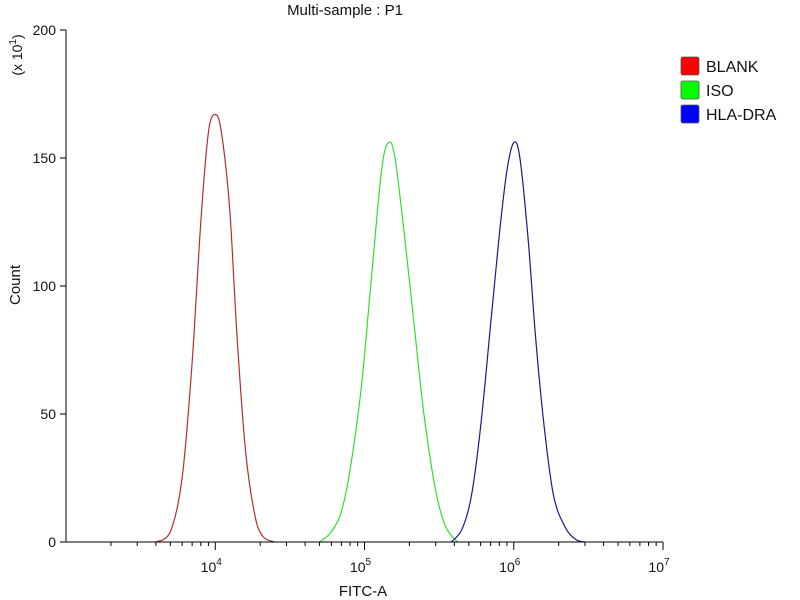 This screenshot has height=600, width=800. I want to click on x-tick-exp: 7, so click(667, 562).